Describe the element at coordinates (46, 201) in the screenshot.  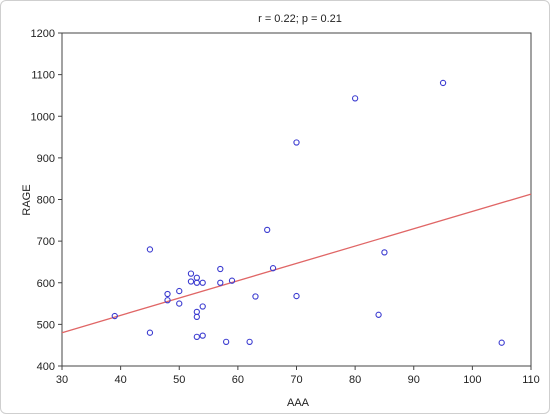
I see `y-tick-label: 800` at that location.